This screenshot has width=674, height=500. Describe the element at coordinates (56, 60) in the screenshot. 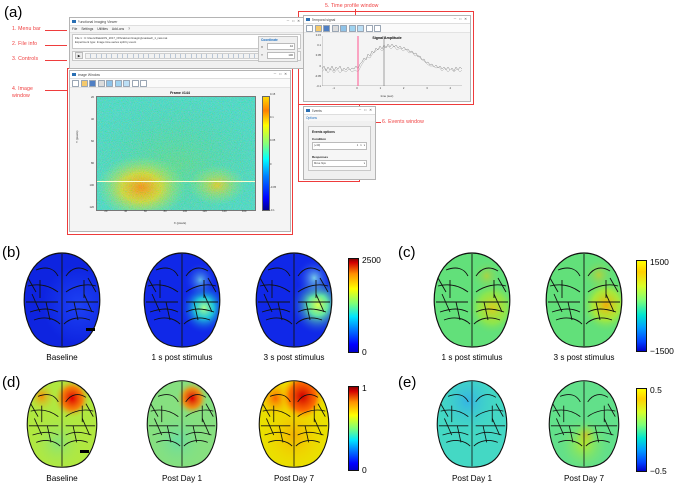

I see `leader-line-controls` at that location.